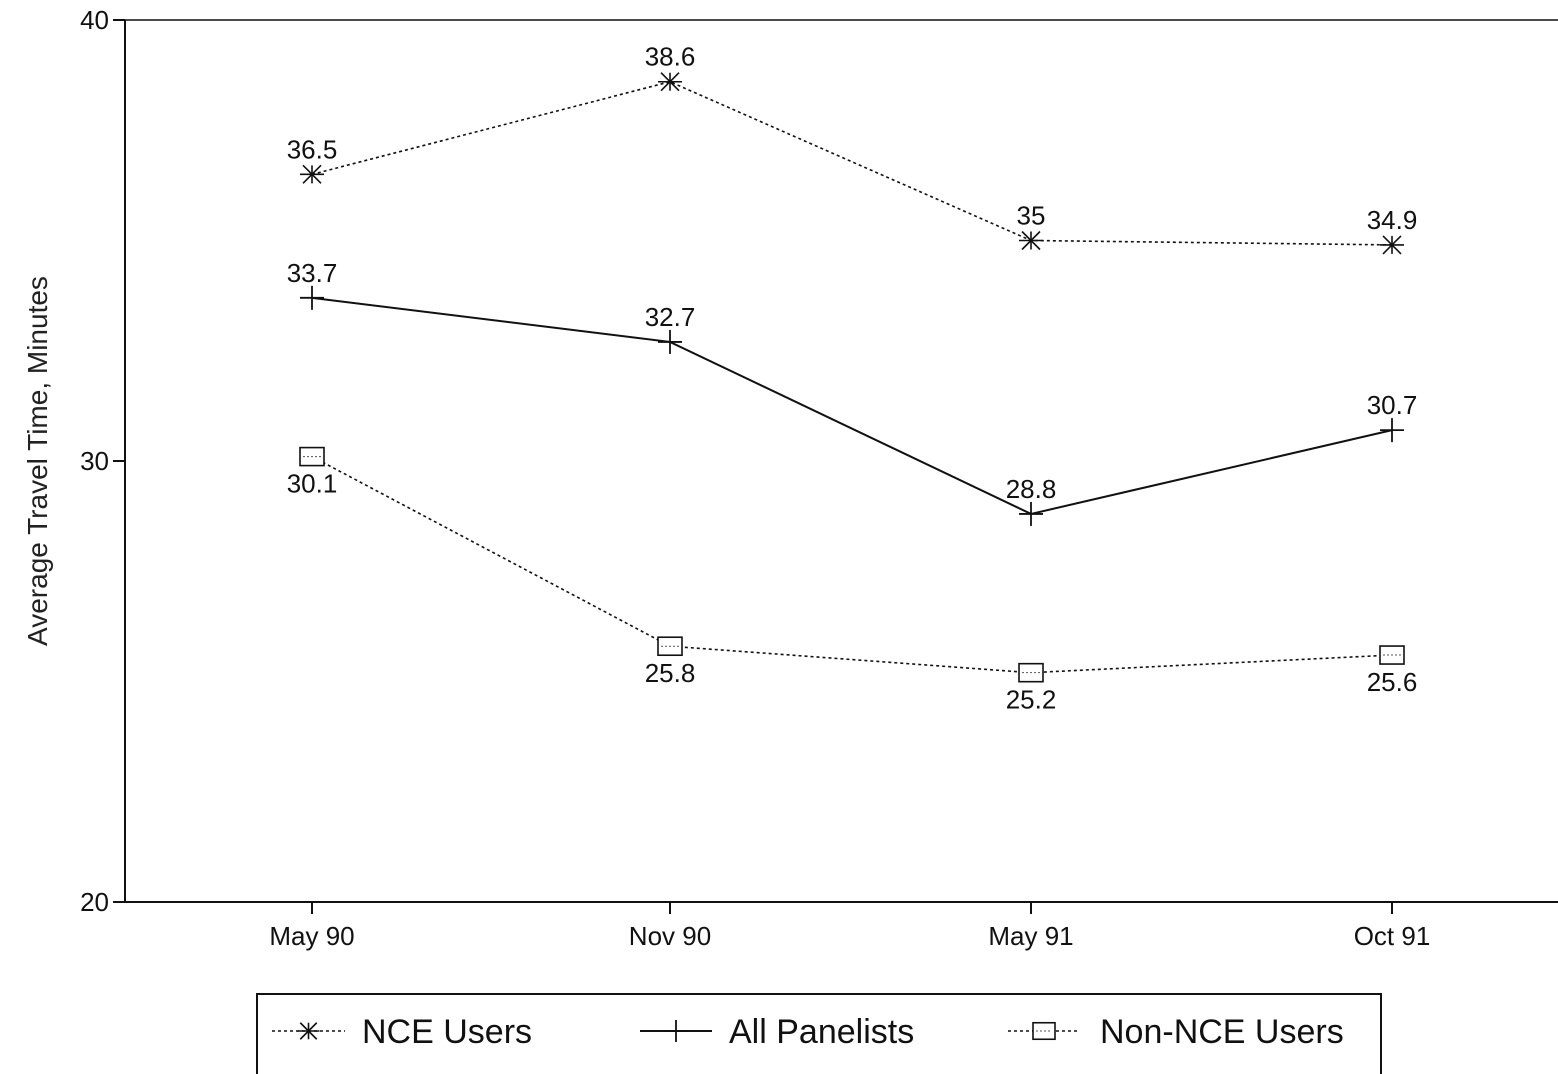  I want to click on data-label: 28.8, so click(1031, 489).